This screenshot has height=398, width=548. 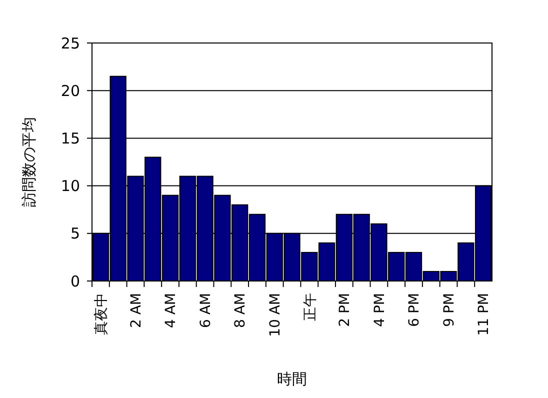 What do you see at coordinates (136, 310) in the screenshot?
I see `x-tick-label: 2 AM` at bounding box center [136, 310].